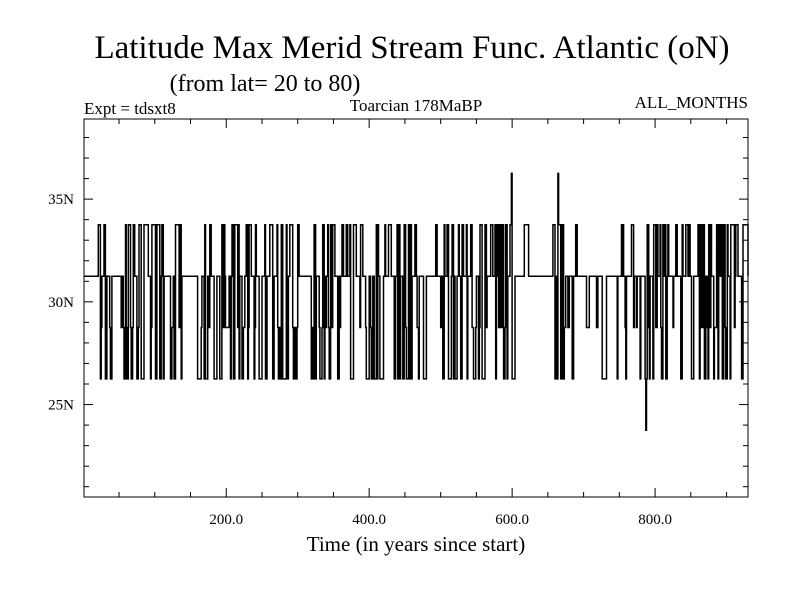 The image size is (800, 600). Describe the element at coordinates (416, 544) in the screenshot. I see `x-axis-label: Time (in years since start)` at that location.